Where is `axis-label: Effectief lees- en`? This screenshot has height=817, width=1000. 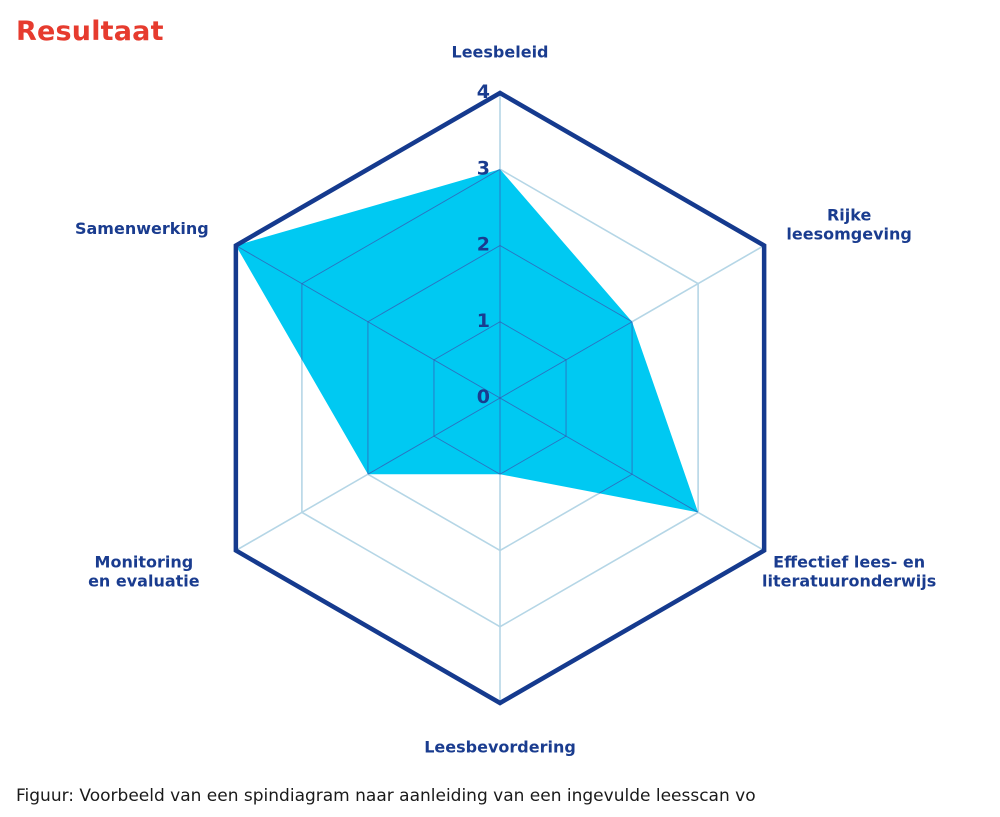
axis-label: Effectief lees- en is located at coordinates (849, 562).